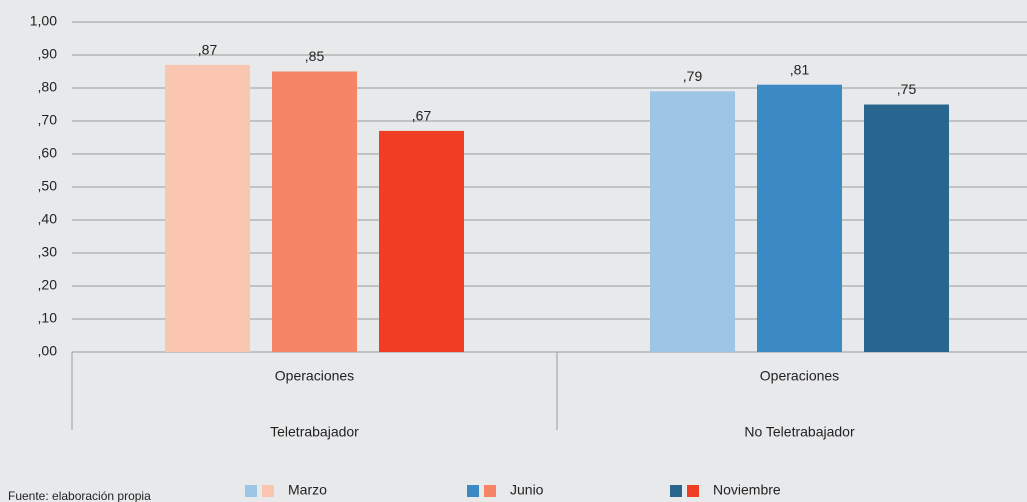 The image size is (1027, 502). What do you see at coordinates (48, 219) in the screenshot?
I see `y-tick-label: ,40` at bounding box center [48, 219].